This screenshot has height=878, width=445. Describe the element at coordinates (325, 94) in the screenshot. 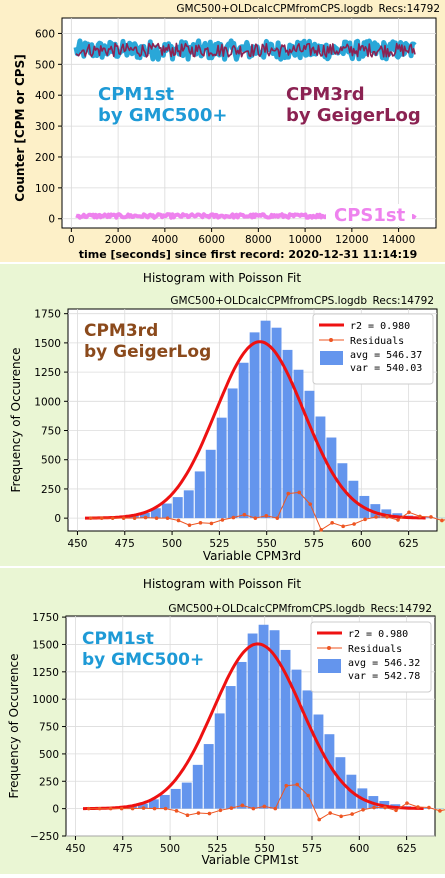

I see `annotation-cpm3rd-line1: CPM3rd` at that location.